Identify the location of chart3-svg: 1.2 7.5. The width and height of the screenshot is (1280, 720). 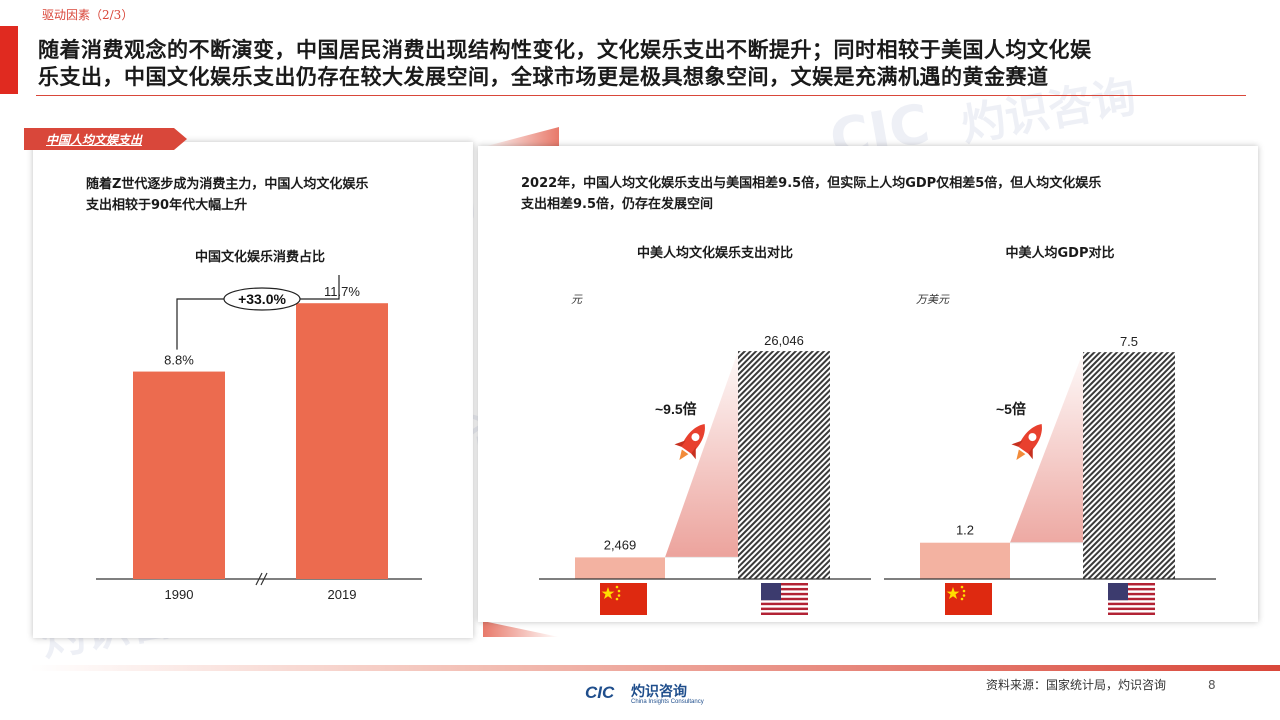
(1050, 457).